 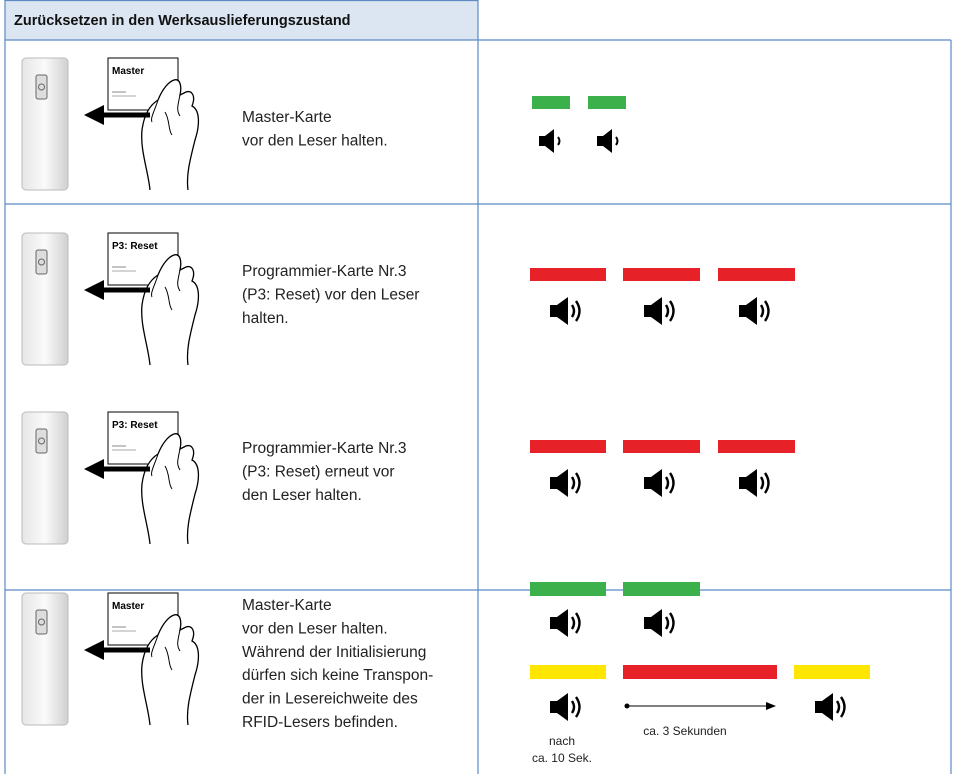 I want to click on delay-label: ca. 10 Sek., so click(x=562, y=758).